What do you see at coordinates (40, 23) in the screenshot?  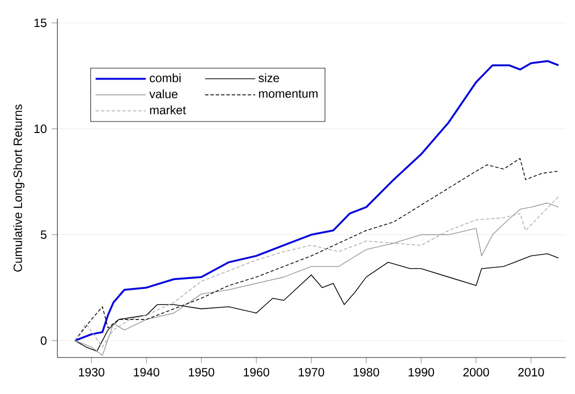 I see `y-tick-label: 15` at bounding box center [40, 23].